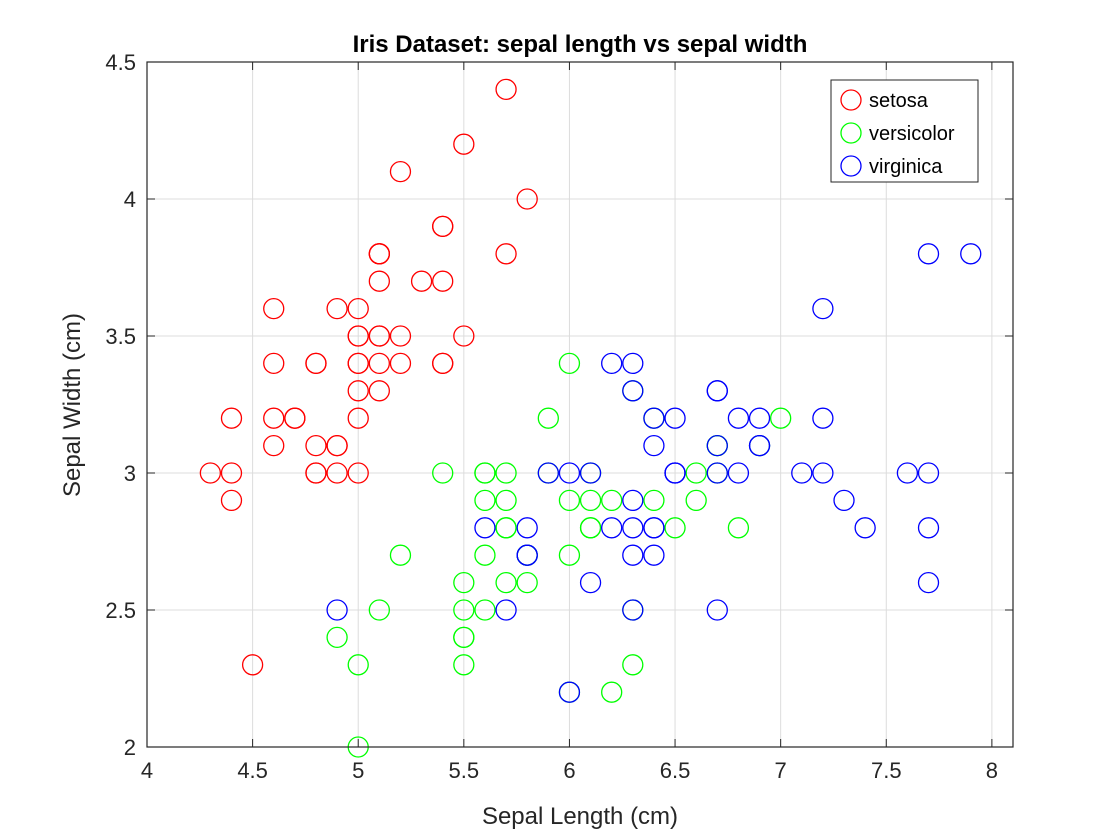  I want to click on legend-label-virginica: virginica, so click(906, 167).